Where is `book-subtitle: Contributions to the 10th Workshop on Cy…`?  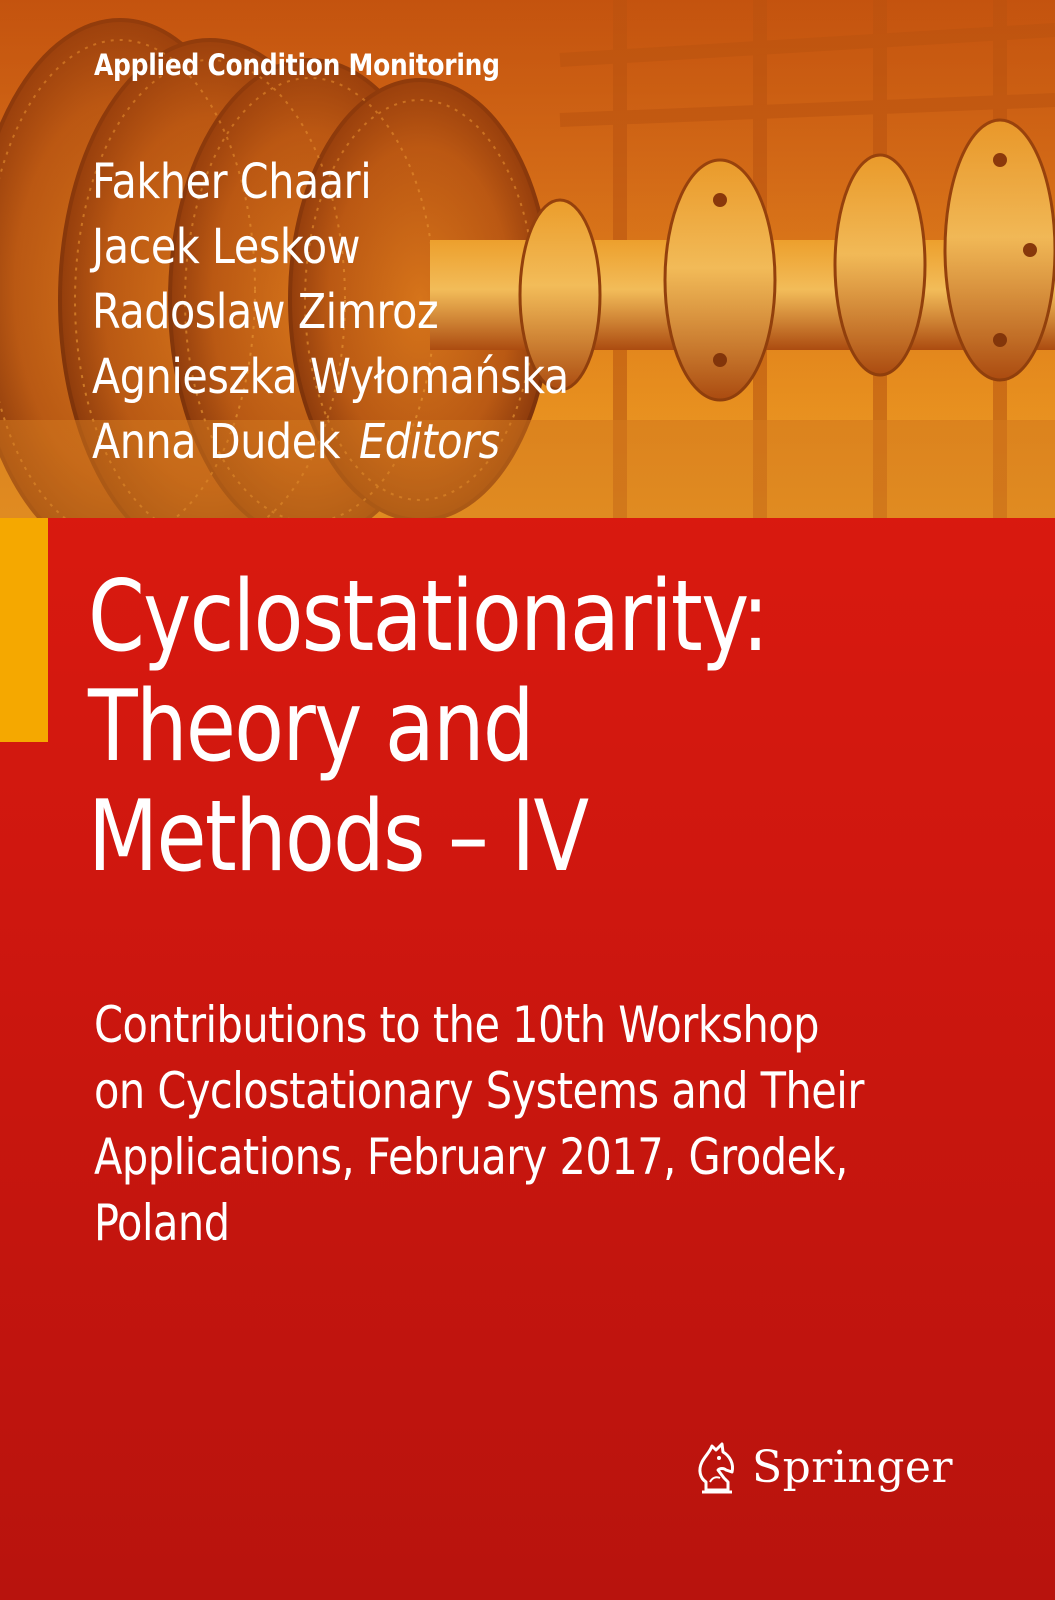
book-subtitle: Contributions to the 10th Workshop on Cy… is located at coordinates (558, 1124).